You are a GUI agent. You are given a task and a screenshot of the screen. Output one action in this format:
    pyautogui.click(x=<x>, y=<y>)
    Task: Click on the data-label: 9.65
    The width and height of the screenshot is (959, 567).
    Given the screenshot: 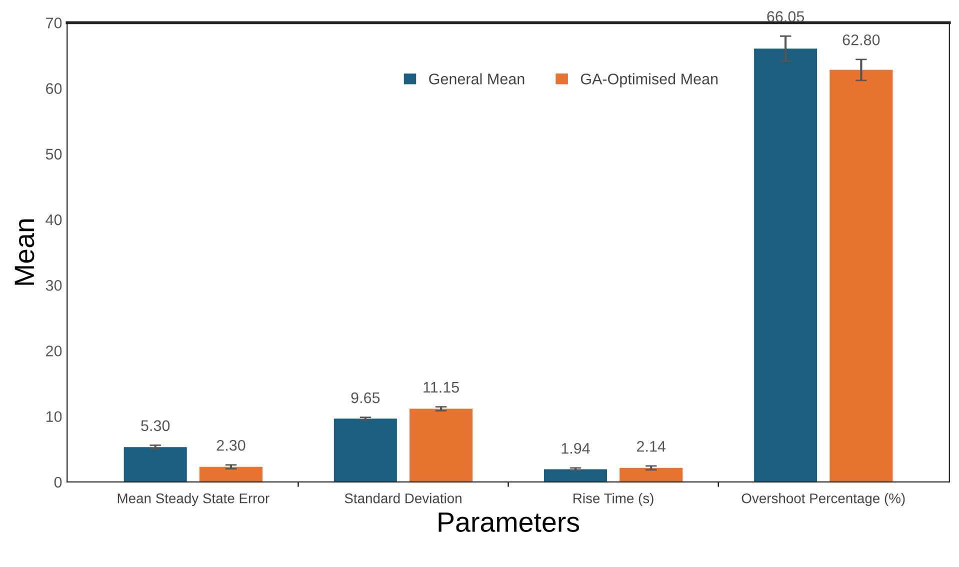 What is the action you would take?
    pyautogui.click(x=365, y=398)
    